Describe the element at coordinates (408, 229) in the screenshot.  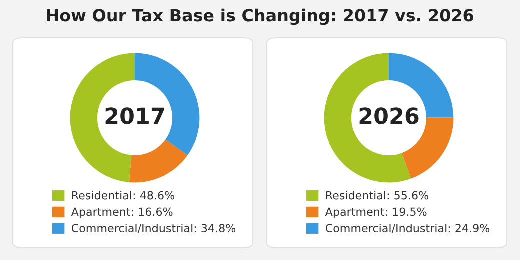
I see `legend-label: Commercial/Industrial: 24.9%` at that location.